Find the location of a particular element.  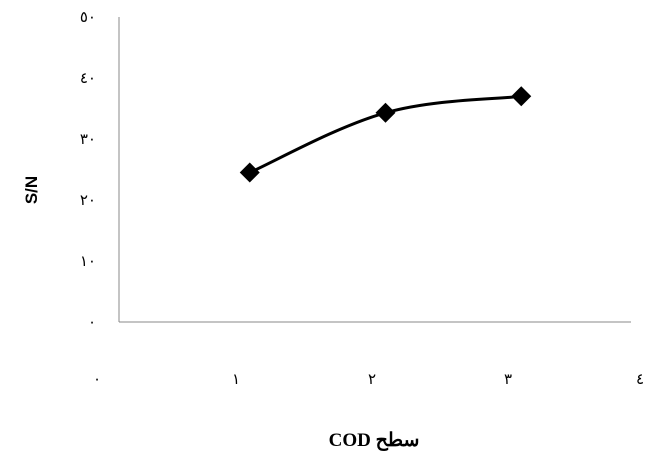

x-axis-title: سطح COD is located at coordinates (374, 440).